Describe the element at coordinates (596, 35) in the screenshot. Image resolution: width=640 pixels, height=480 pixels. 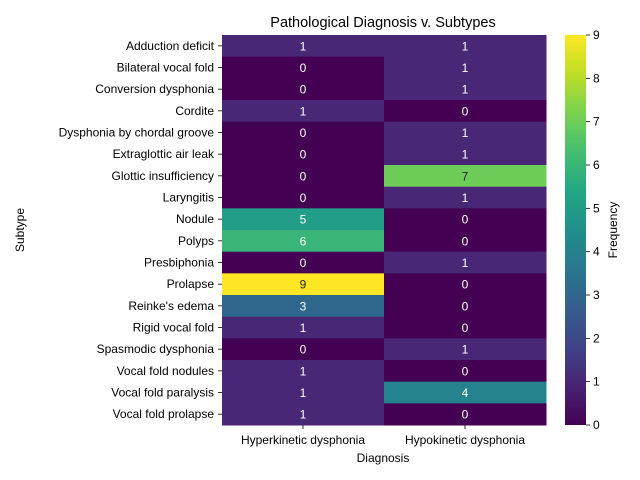
I see `colorbar-tick-label: 9` at that location.